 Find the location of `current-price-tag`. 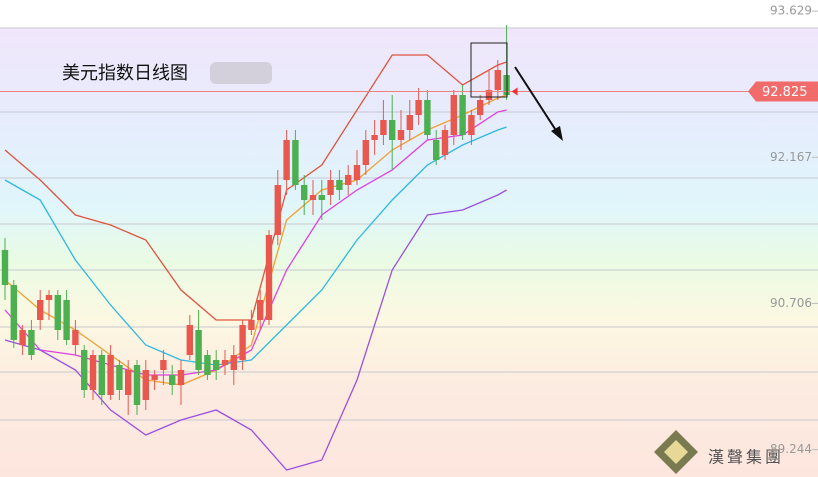

current-price-tag is located at coordinates (783, 91).